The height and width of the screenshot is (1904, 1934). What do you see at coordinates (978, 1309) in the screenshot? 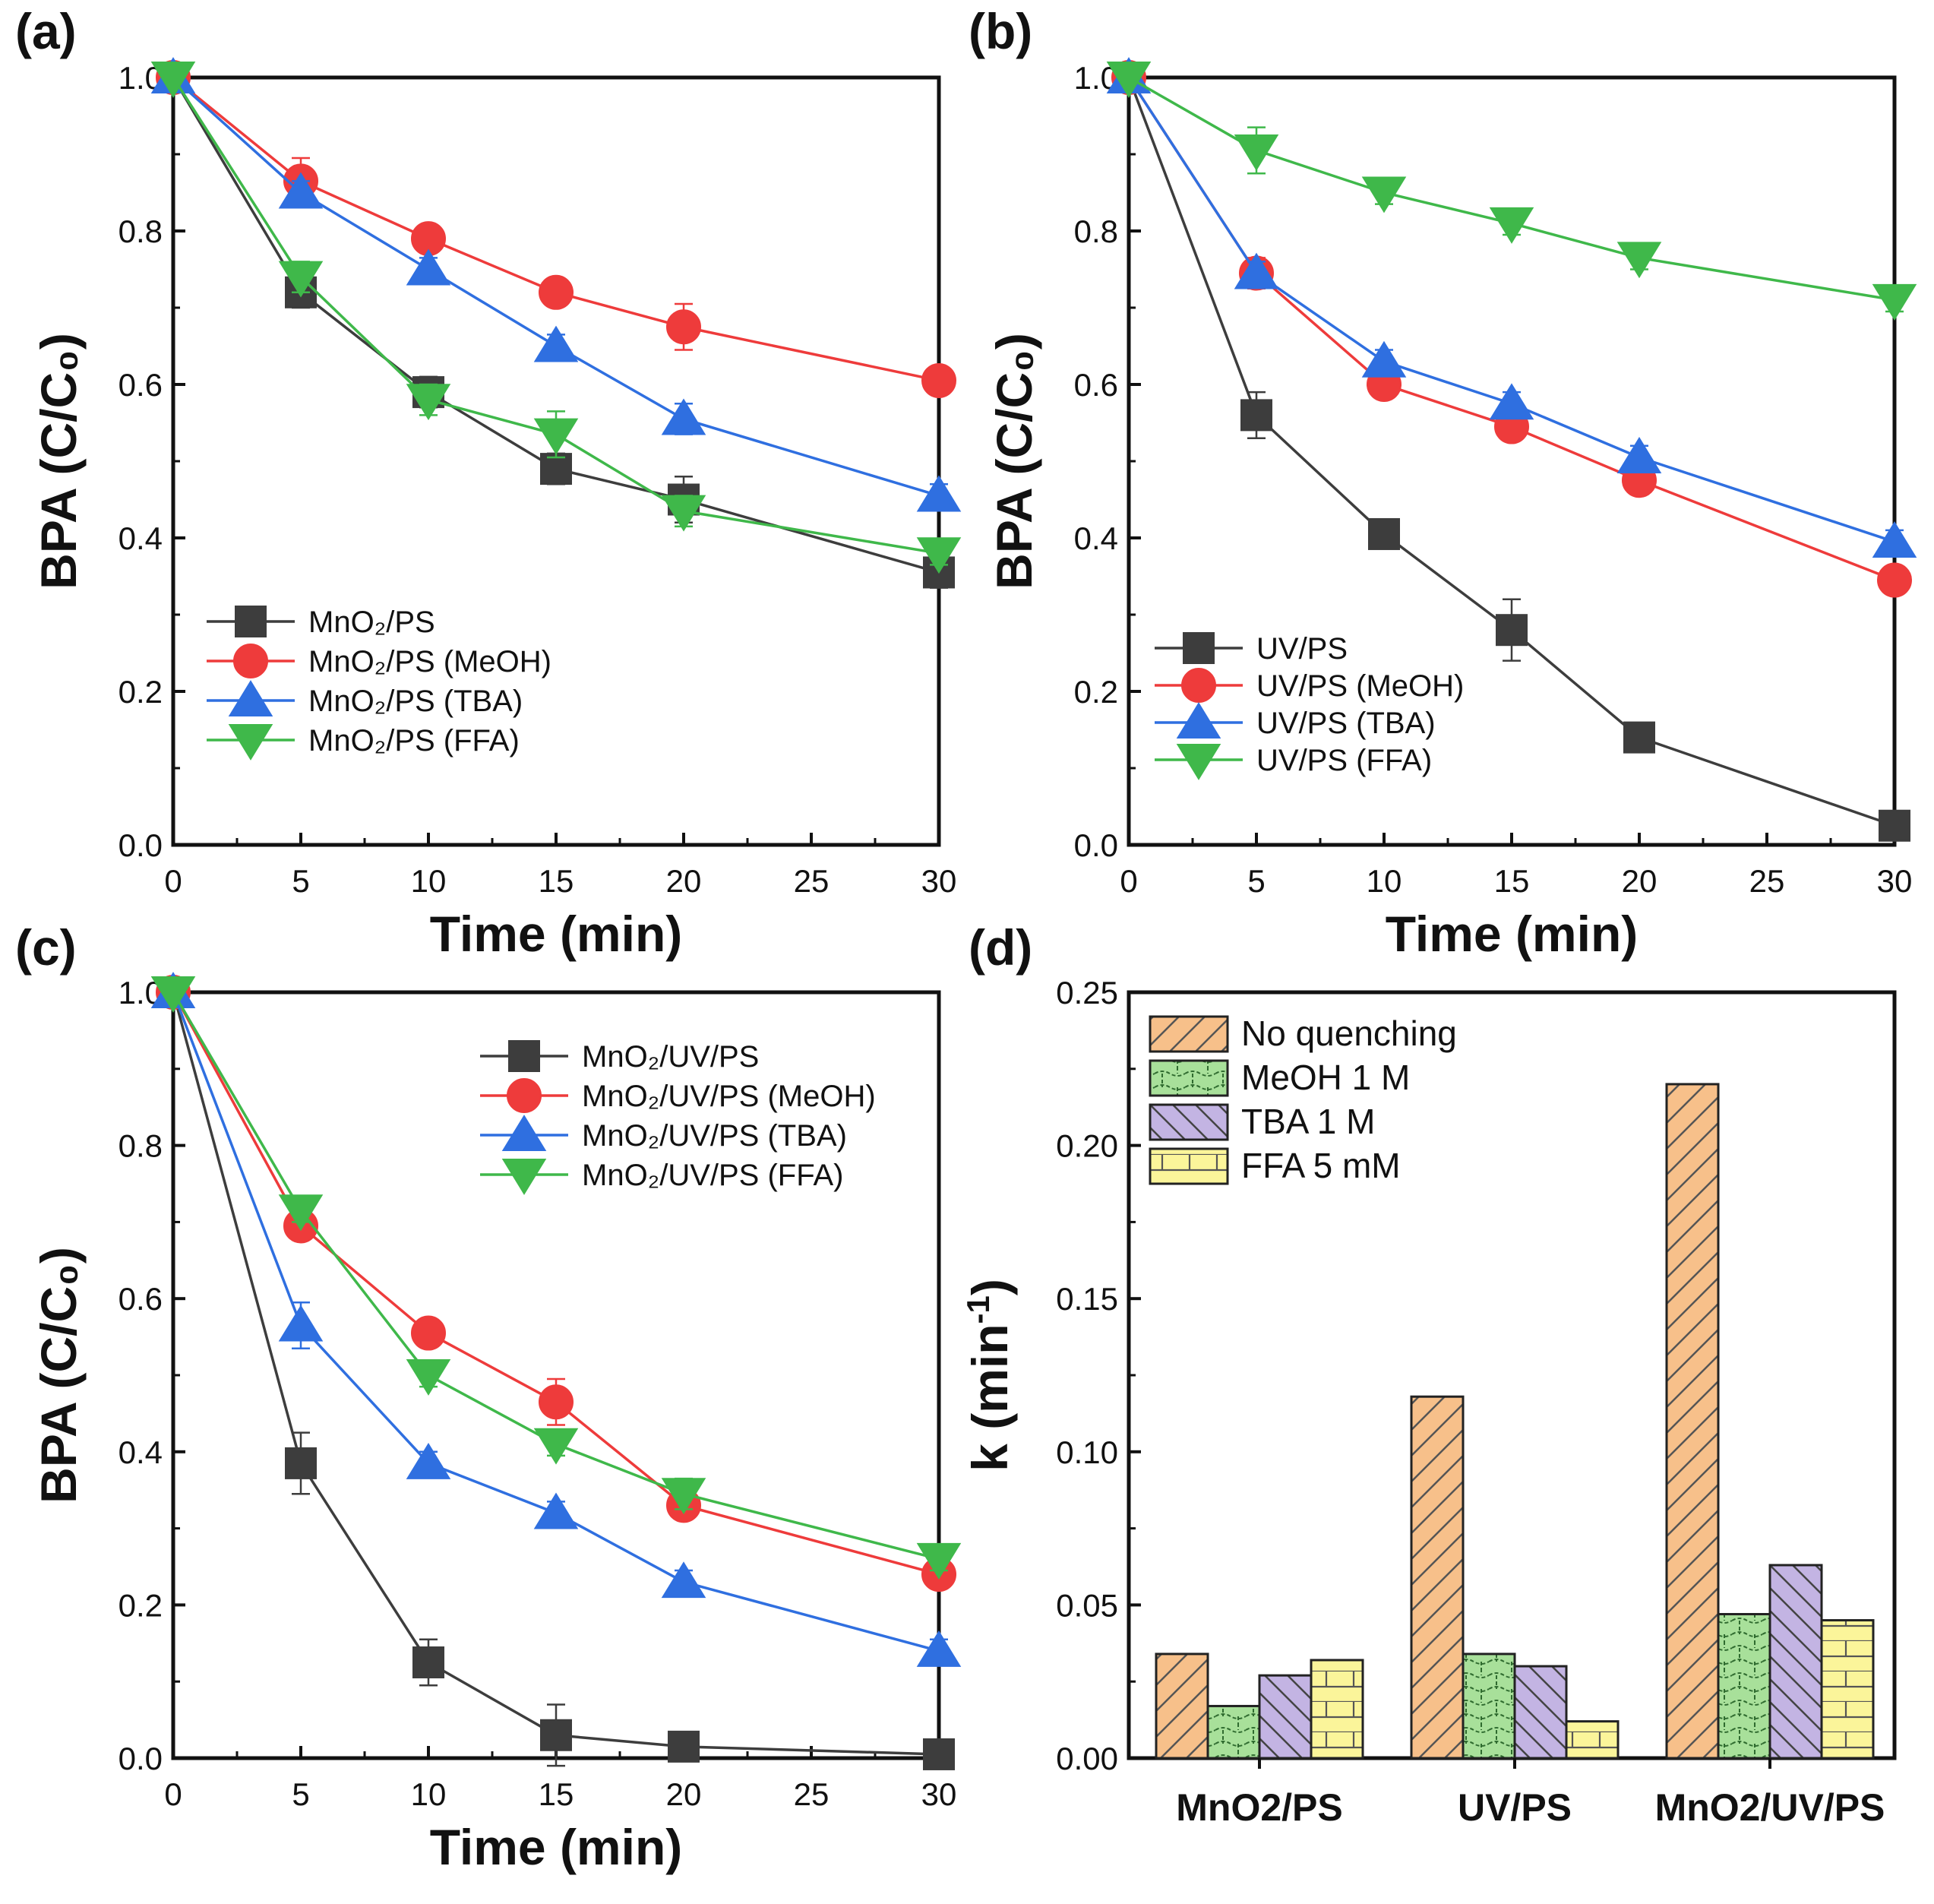
I see `y-axis-label-sup: -1` at bounding box center [978, 1309].